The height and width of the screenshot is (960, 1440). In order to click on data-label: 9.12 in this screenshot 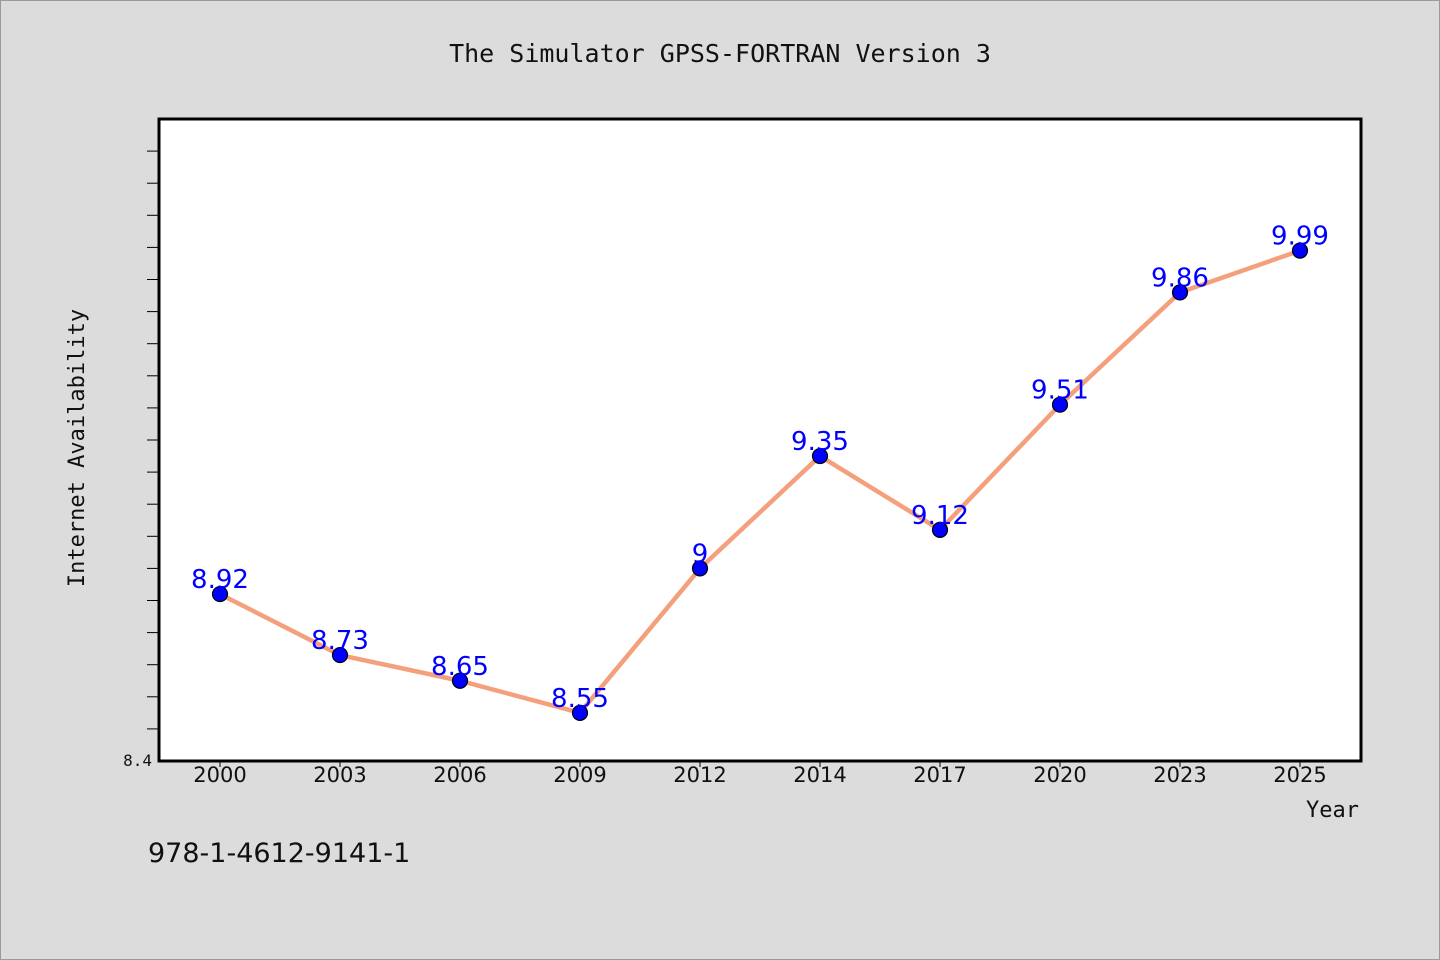, I will do `click(940, 516)`.